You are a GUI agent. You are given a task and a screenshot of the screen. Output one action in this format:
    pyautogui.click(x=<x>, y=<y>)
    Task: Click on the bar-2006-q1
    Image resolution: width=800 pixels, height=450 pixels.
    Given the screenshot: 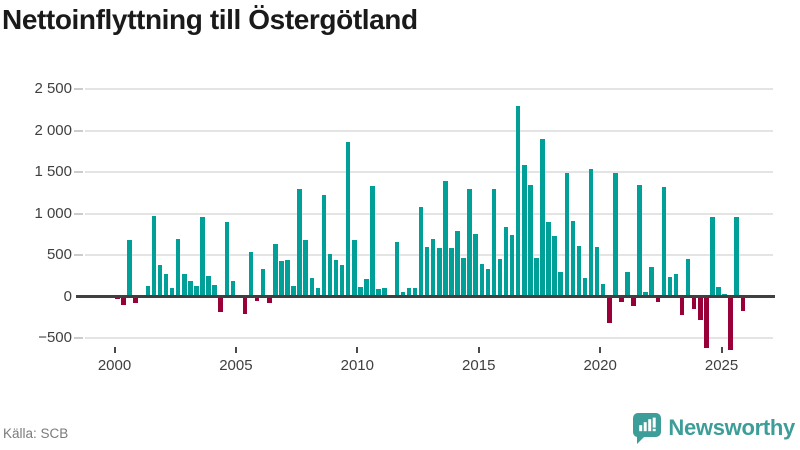 What is the action you would take?
    pyautogui.click(x=263, y=283)
    